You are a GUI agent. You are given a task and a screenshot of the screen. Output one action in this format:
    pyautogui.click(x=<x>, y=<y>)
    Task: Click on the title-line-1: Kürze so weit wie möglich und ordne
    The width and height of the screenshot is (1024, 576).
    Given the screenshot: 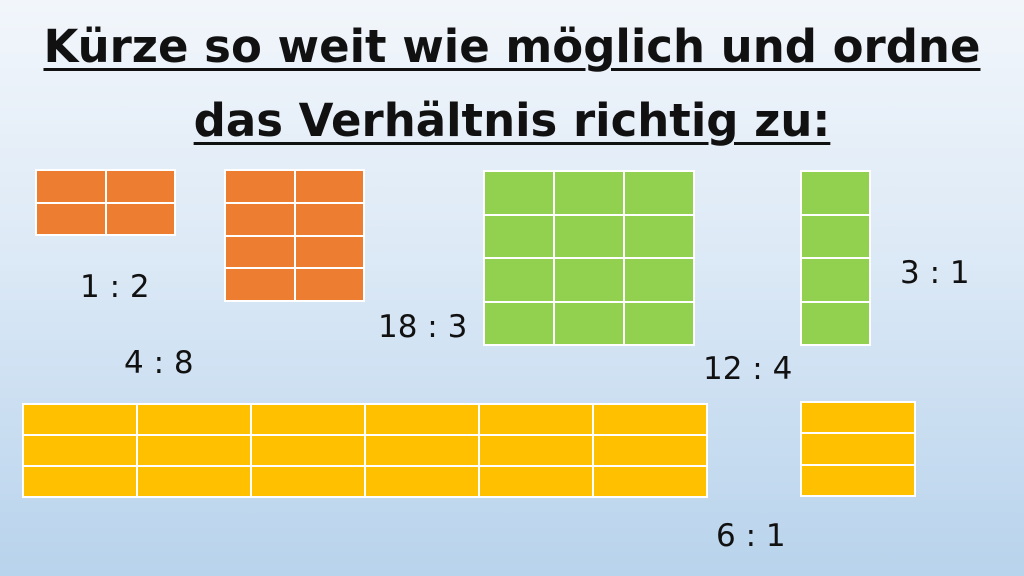 What is the action you would take?
    pyautogui.click(x=512, y=46)
    